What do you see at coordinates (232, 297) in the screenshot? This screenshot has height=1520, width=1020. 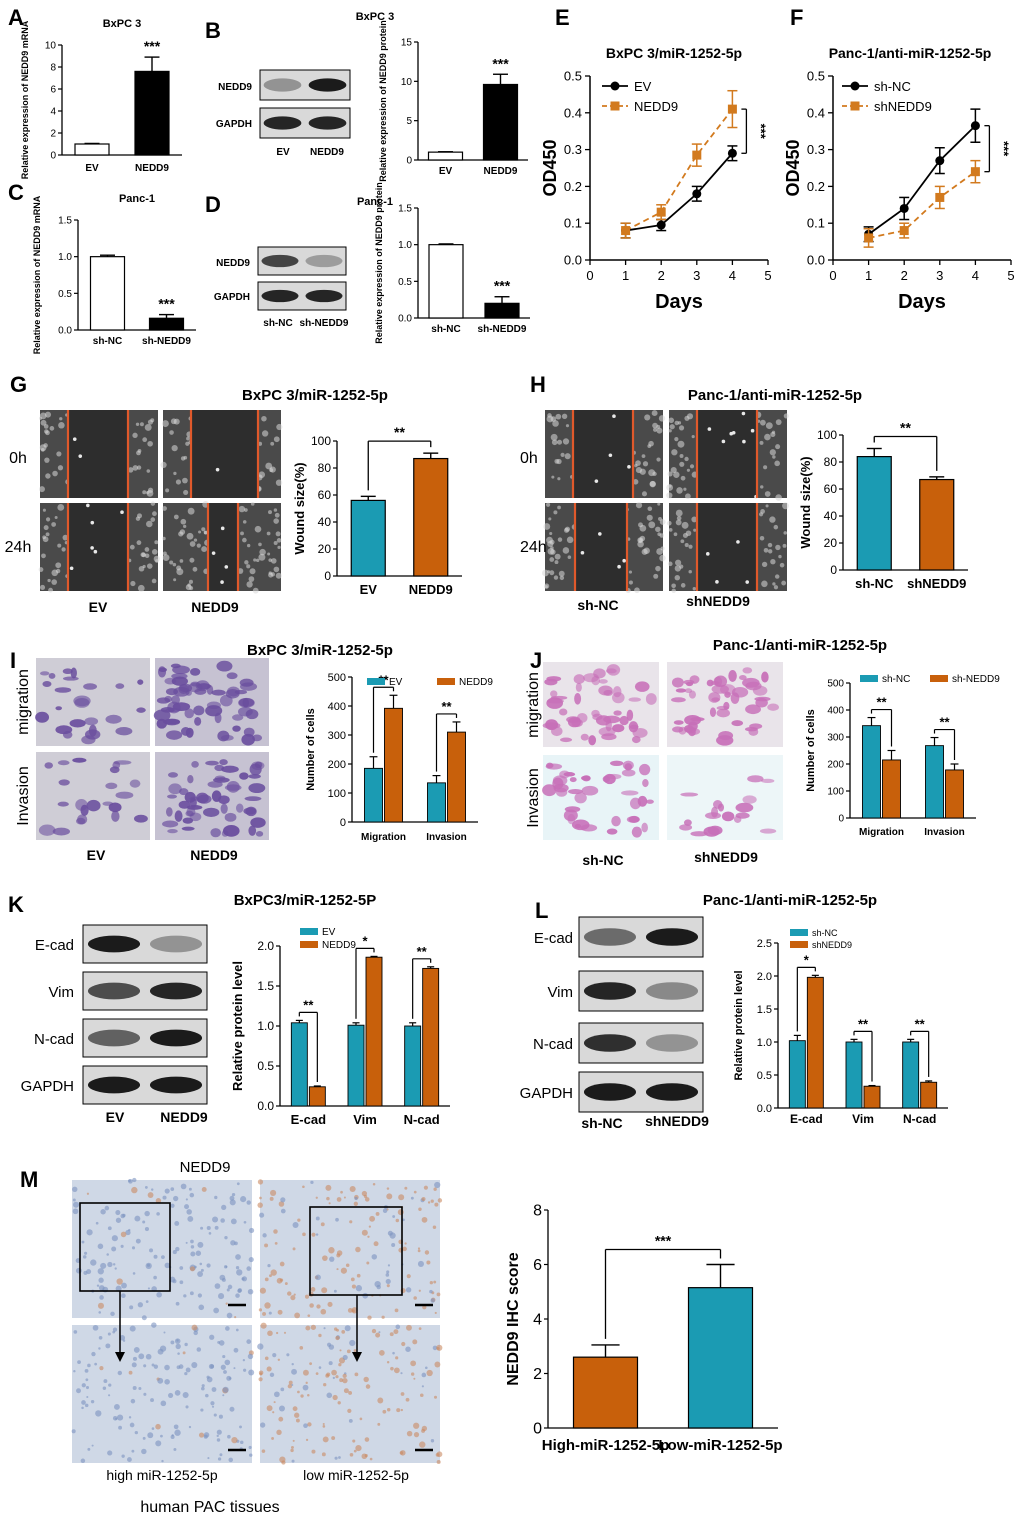 I see `blot-row-label: GAPDH` at bounding box center [232, 297].